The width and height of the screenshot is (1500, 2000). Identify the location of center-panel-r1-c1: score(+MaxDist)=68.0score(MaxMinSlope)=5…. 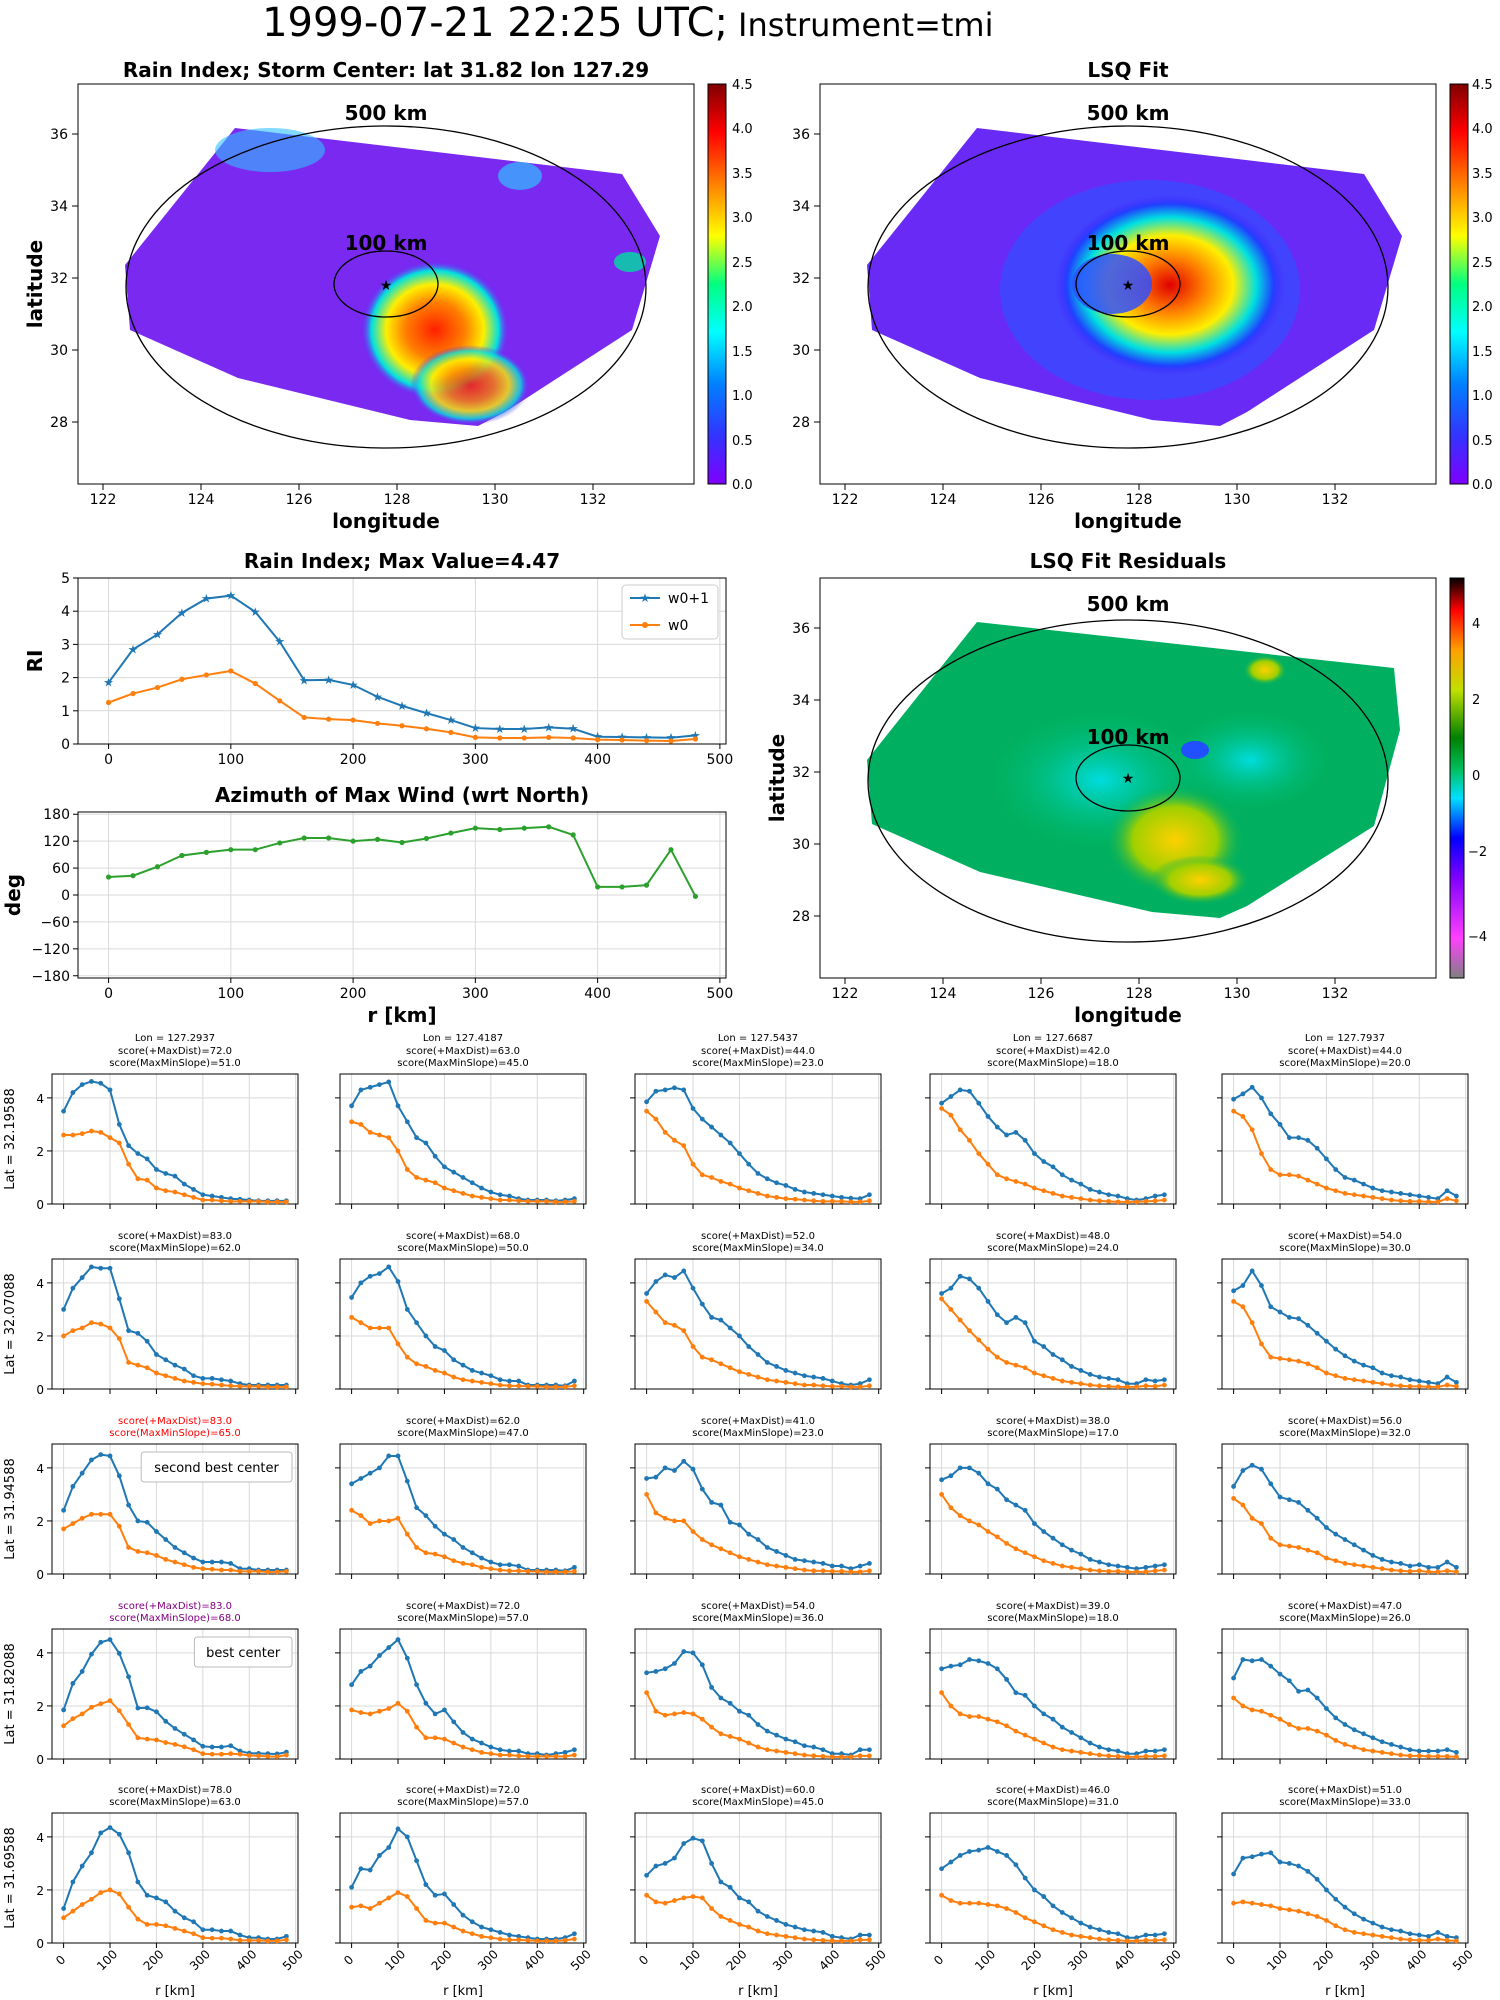
(461, 1312).